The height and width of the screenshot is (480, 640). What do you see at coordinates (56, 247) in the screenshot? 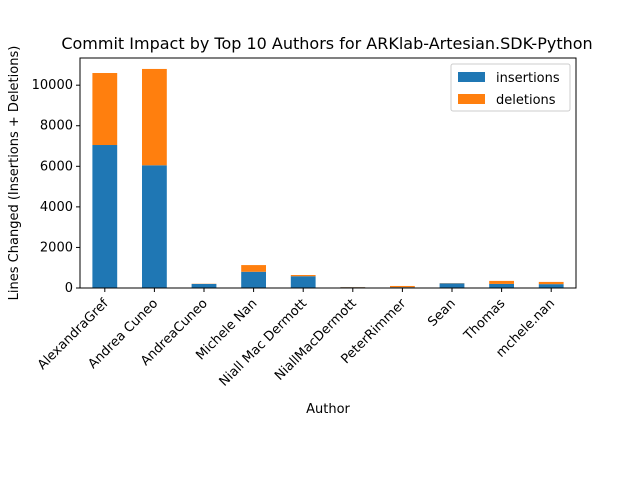
I see `y-tick-label: 2000` at bounding box center [56, 247].